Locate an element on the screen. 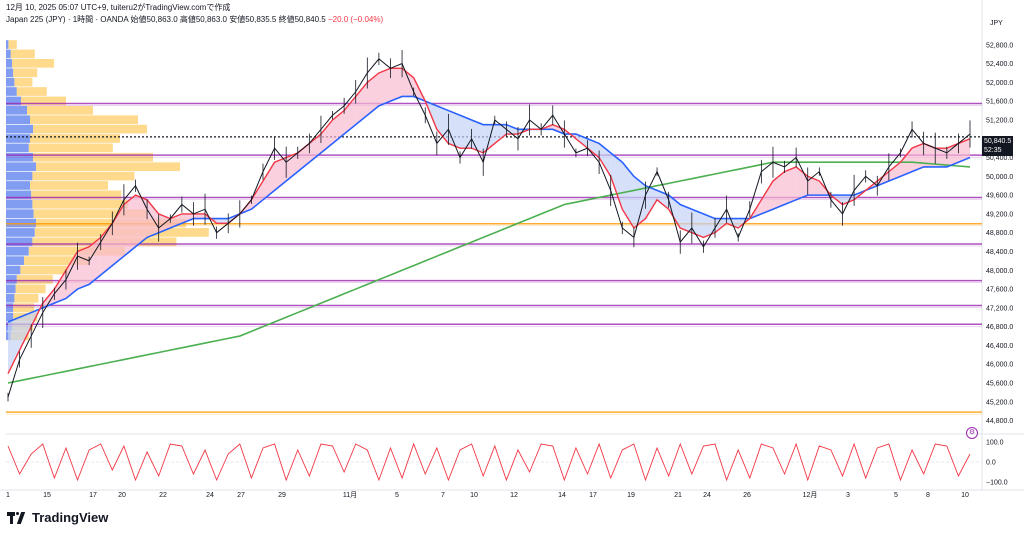 This screenshot has height=535, width=1024. candle-countdown: 52:35 is located at coordinates (993, 150).